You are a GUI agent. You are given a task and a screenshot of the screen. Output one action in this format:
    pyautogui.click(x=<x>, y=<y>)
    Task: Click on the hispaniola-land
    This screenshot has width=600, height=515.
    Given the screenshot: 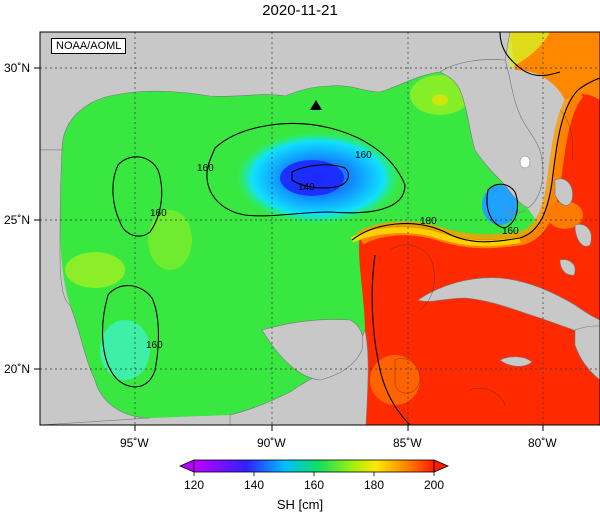 What is the action you would take?
    pyautogui.click(x=587, y=353)
    